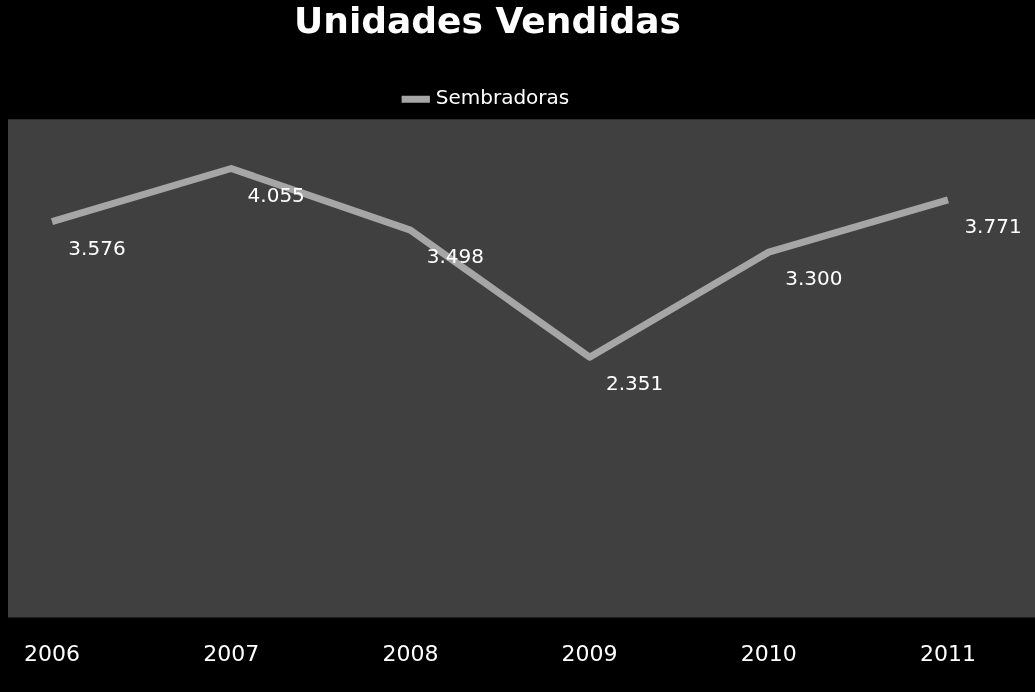 The image size is (1035, 692). What do you see at coordinates (993, 226) in the screenshot?
I see `data-label: 3.771` at bounding box center [993, 226].